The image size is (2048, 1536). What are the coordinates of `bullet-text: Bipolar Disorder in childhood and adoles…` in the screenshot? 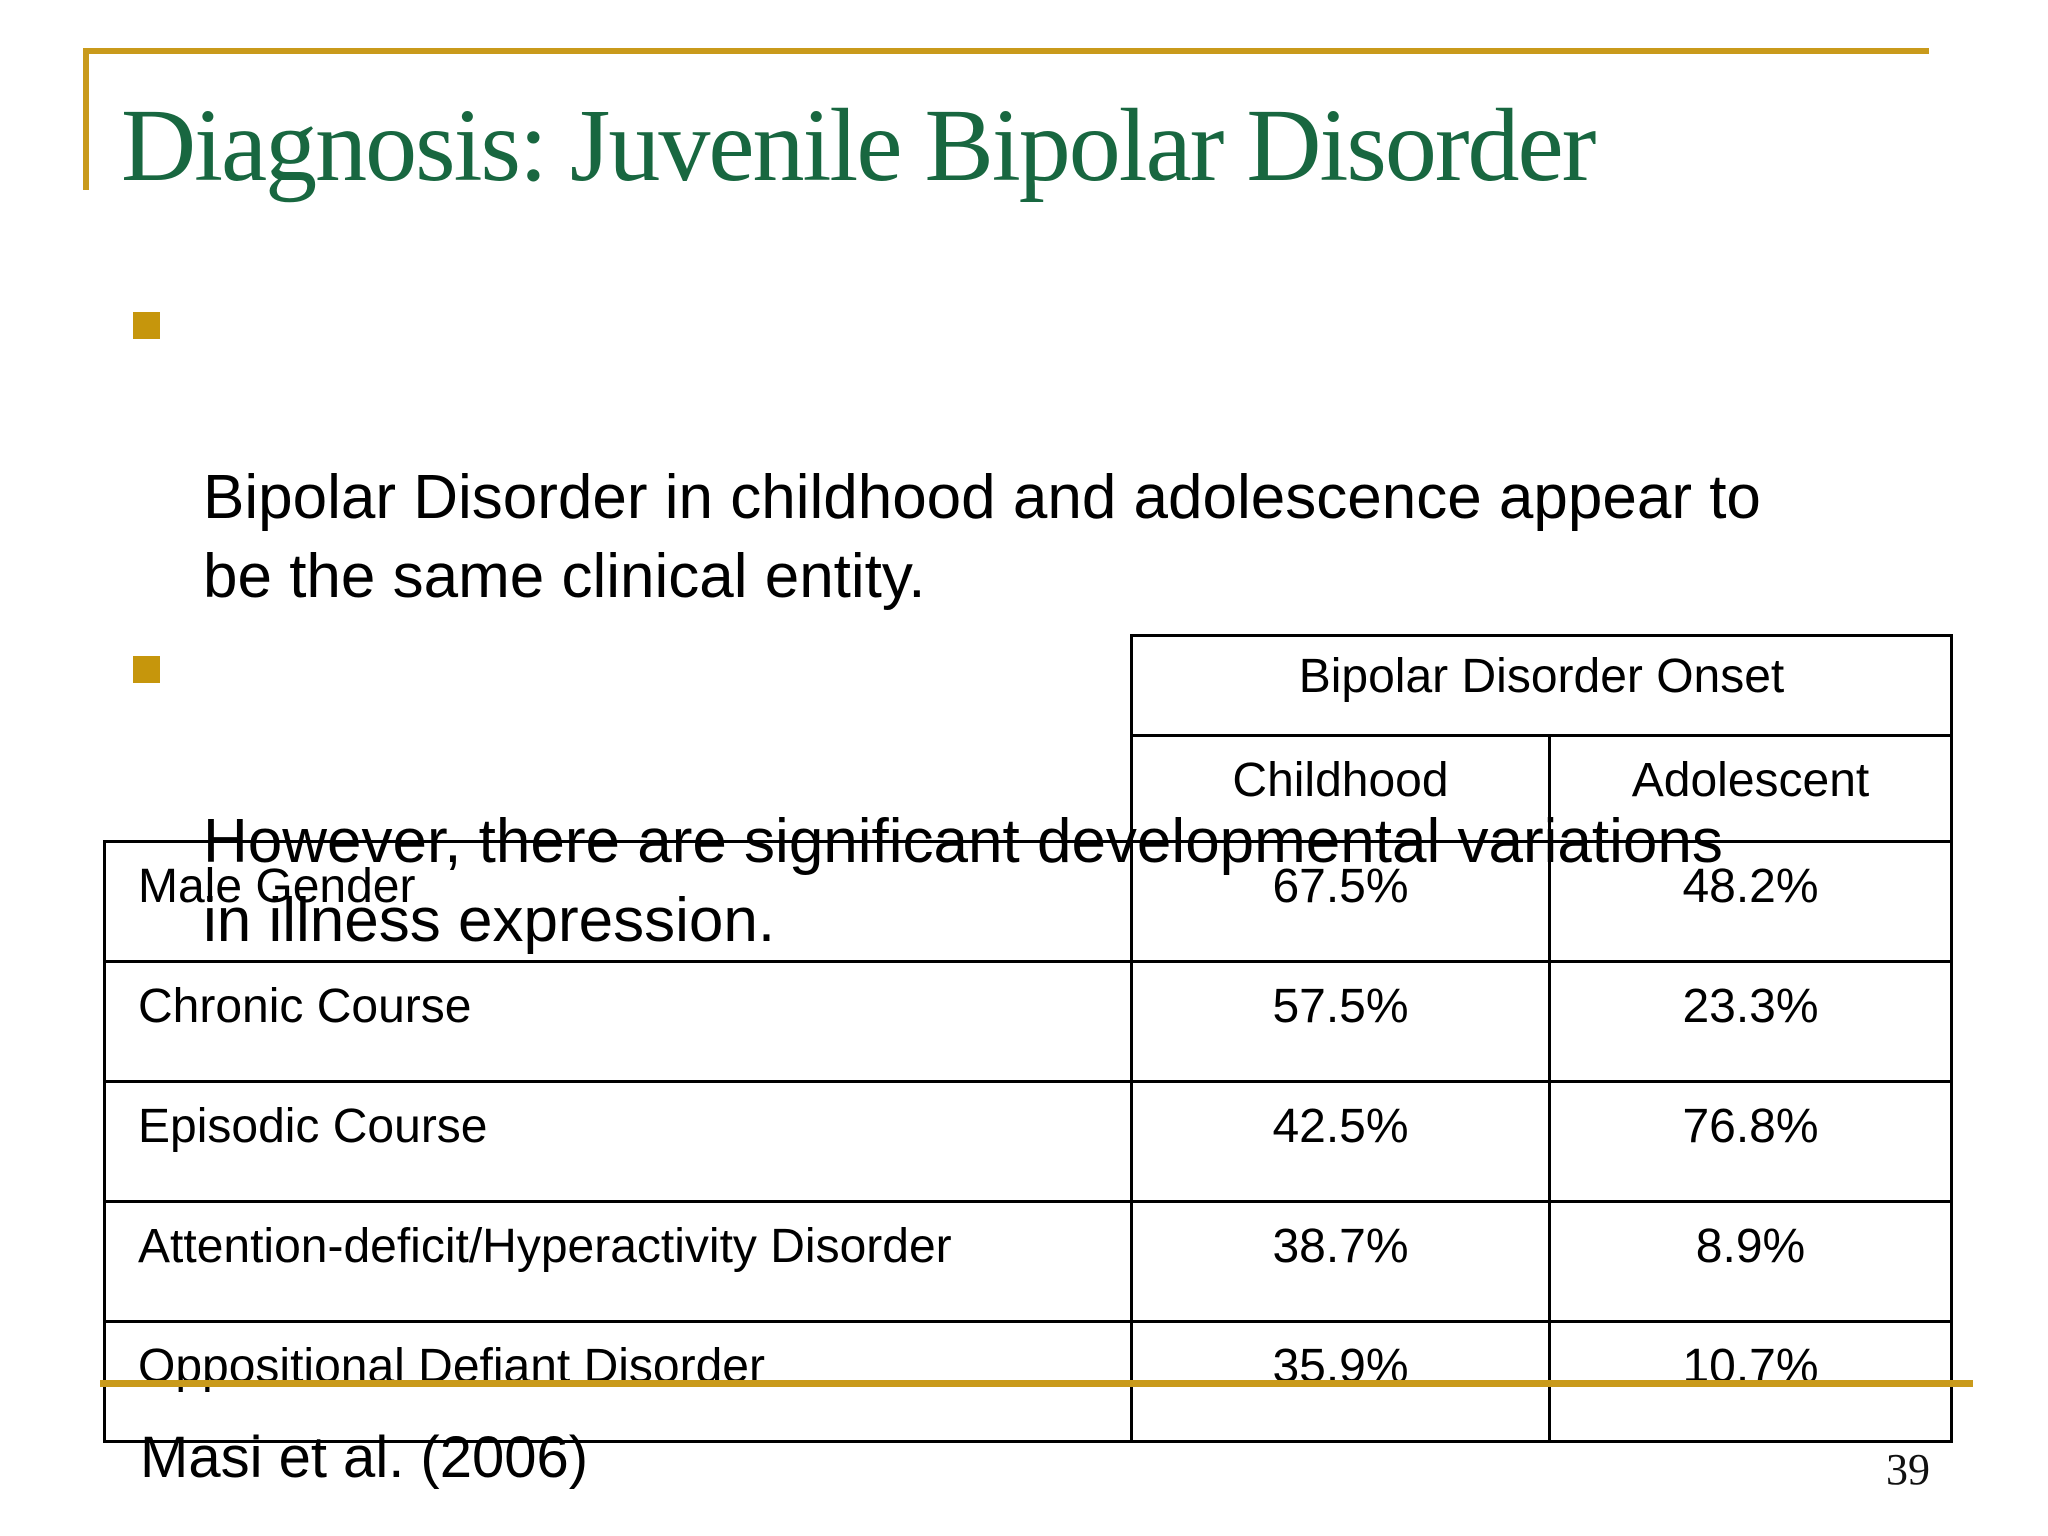 It's located at (982, 537).